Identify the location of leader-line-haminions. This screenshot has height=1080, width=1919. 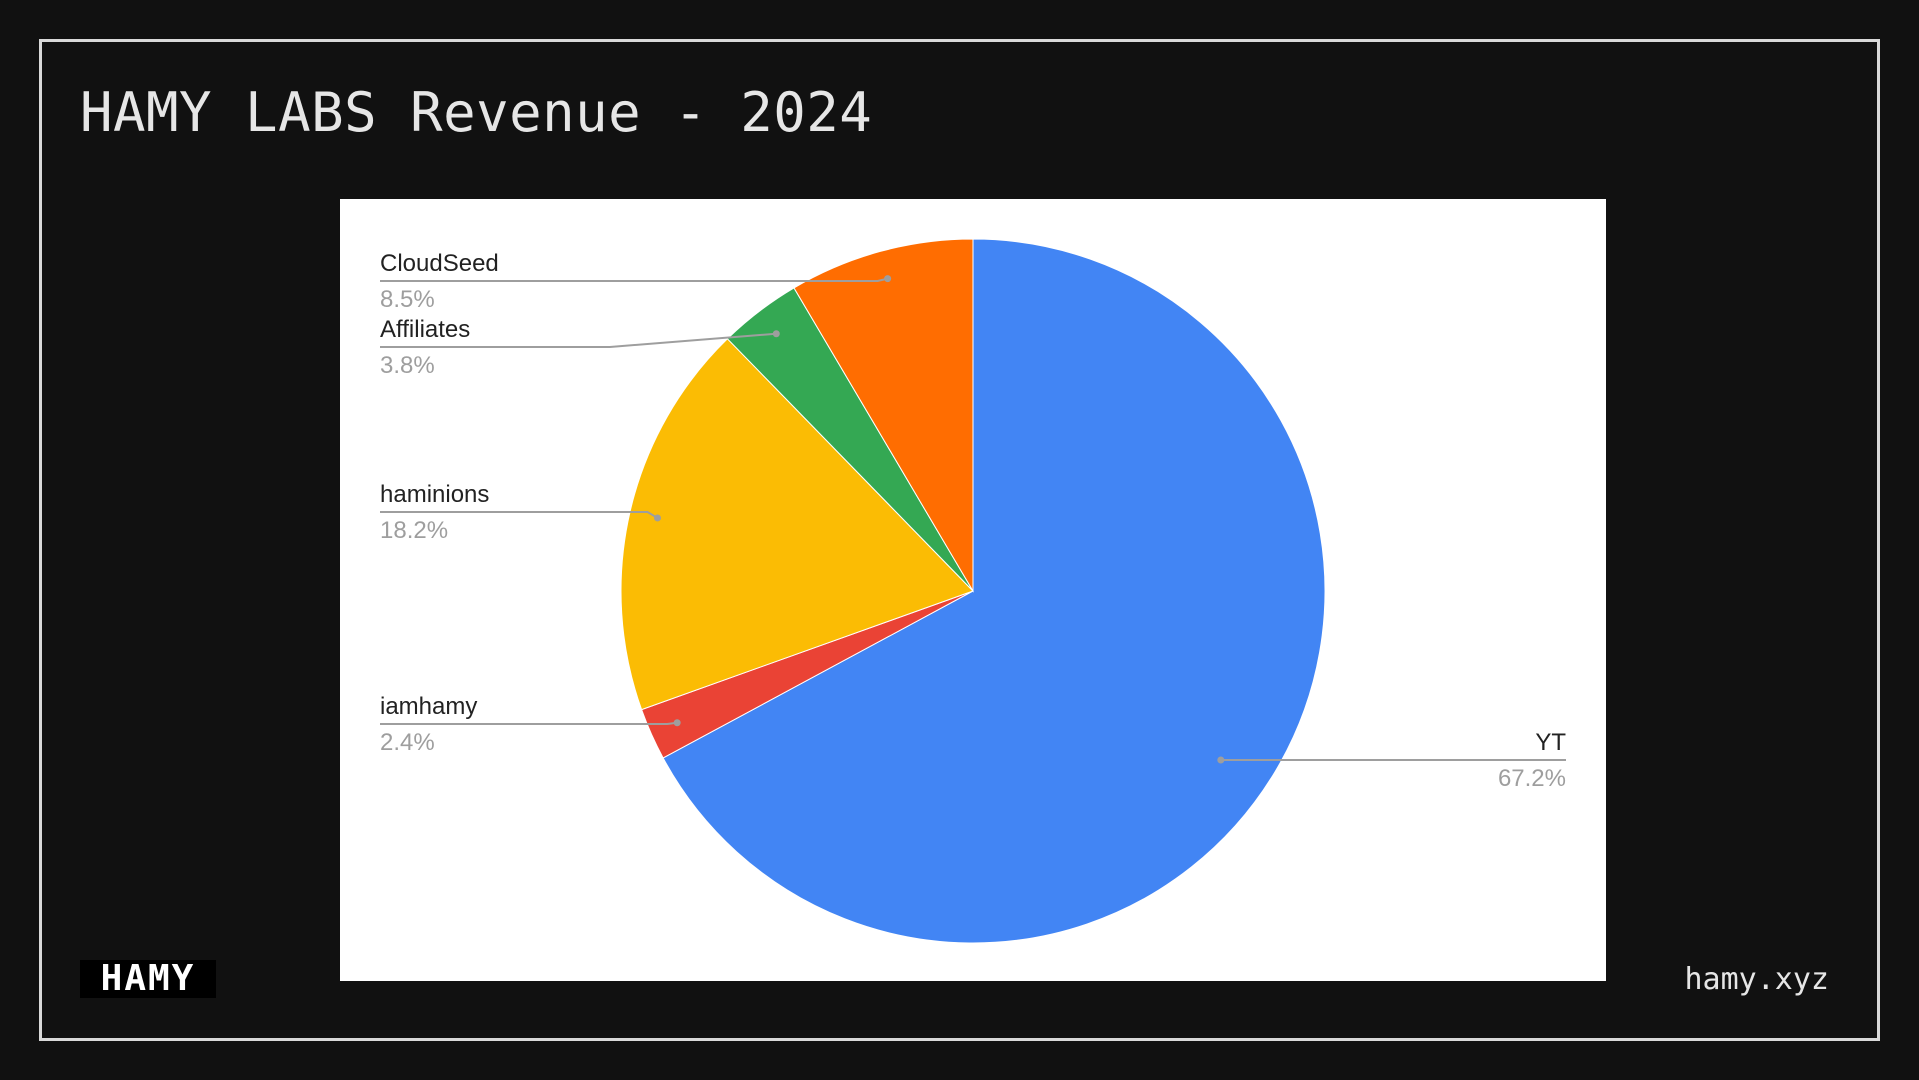
(519, 515).